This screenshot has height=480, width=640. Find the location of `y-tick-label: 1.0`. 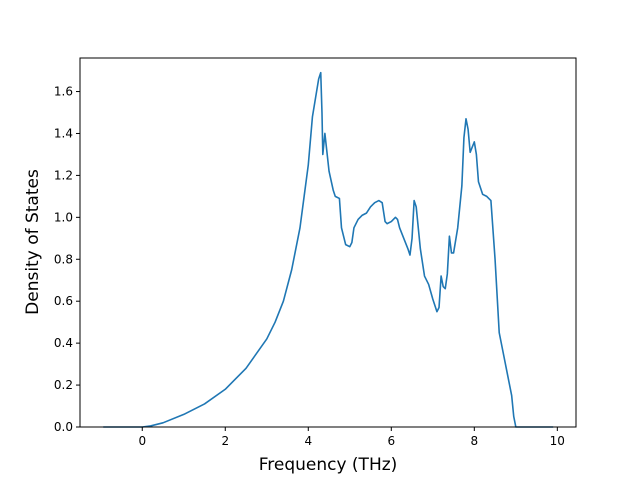

y-tick-label: 1.0 is located at coordinates (63, 217).